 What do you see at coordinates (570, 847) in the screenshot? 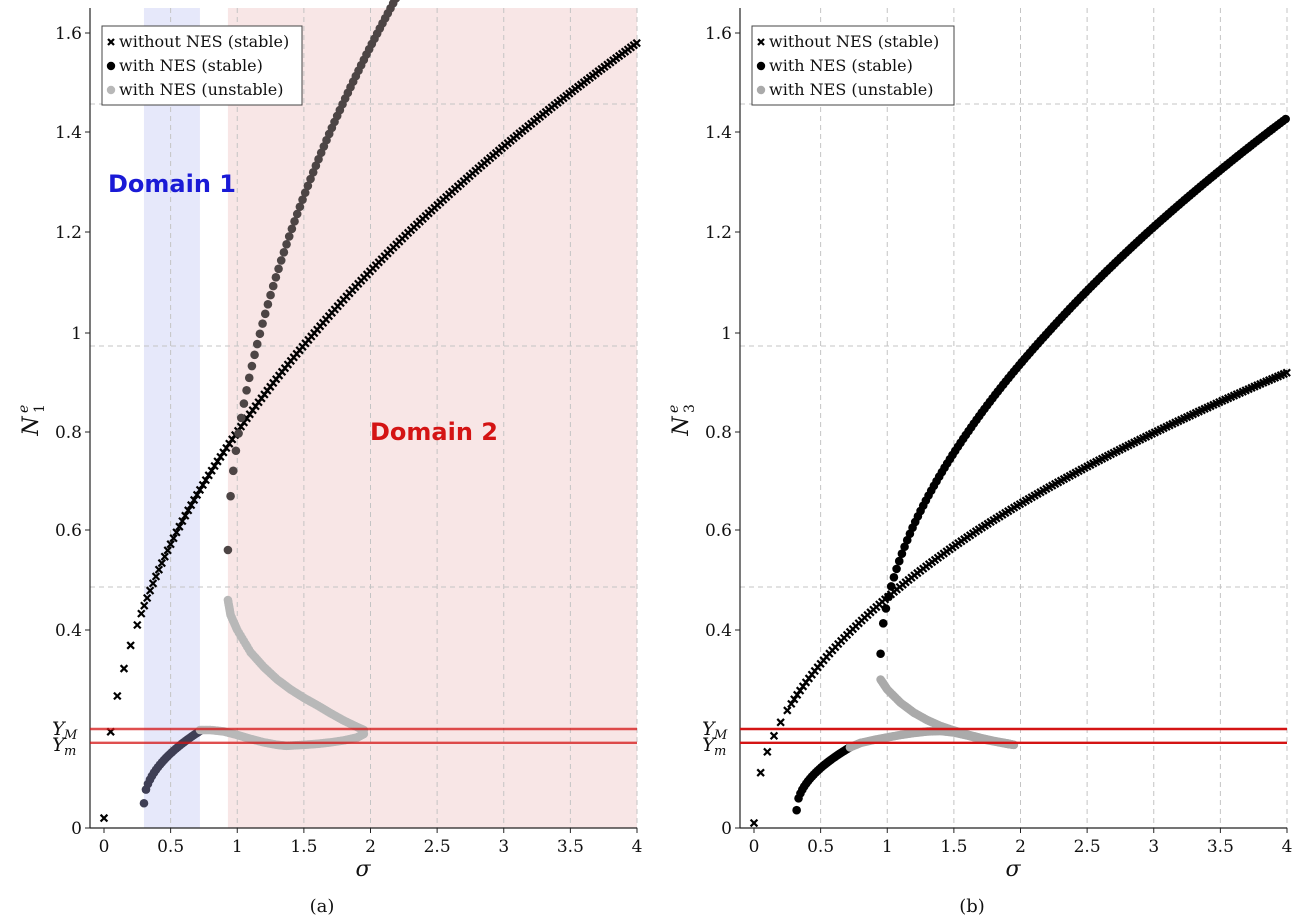
I see `x-tick-label: 3.5` at bounding box center [570, 847].